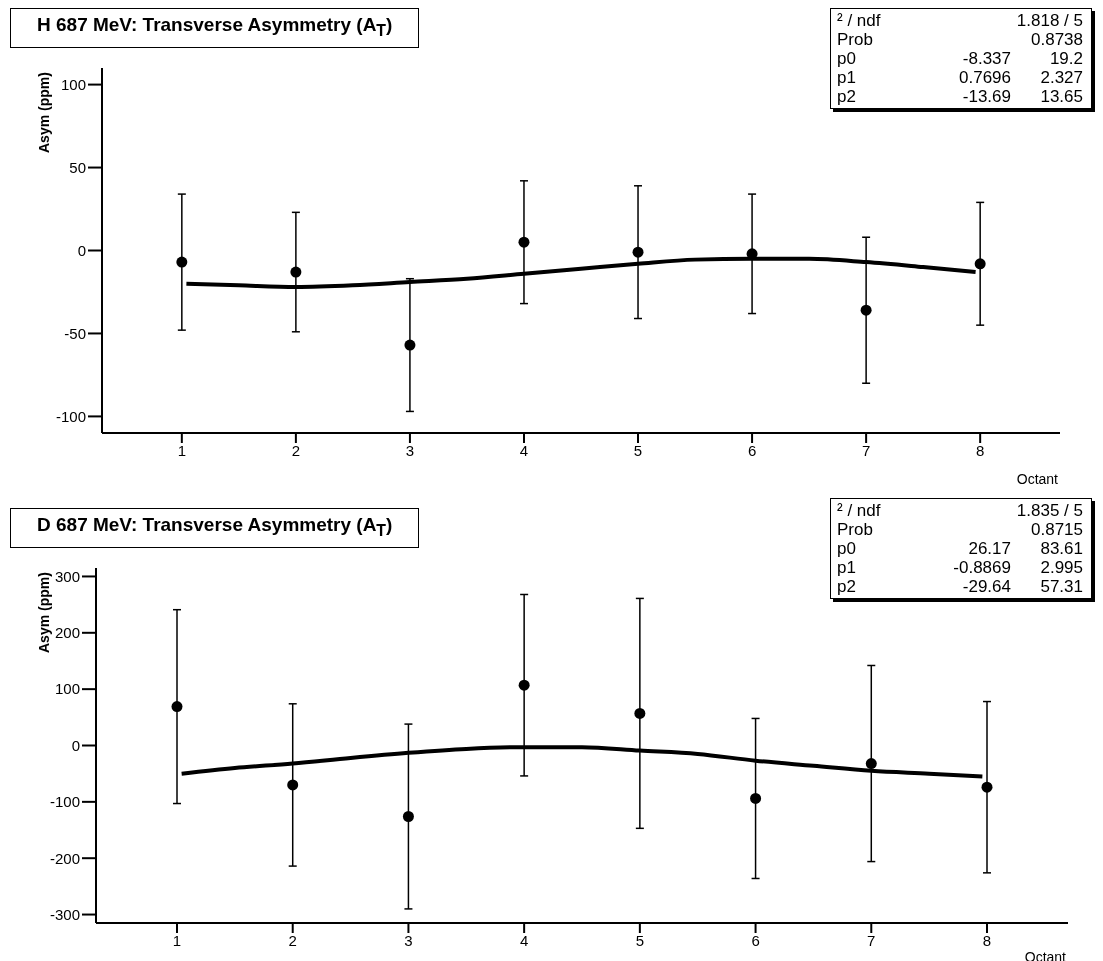 This screenshot has height=961, width=1103. I want to click on annotation: -0.8869, so click(981, 567).